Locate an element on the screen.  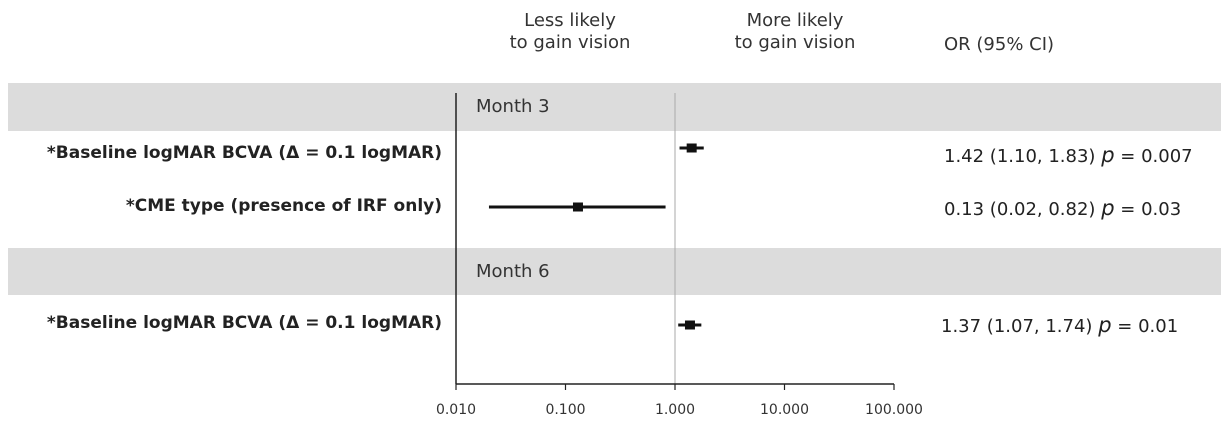
row-p-label-3: p is located at coordinates (1105, 325).